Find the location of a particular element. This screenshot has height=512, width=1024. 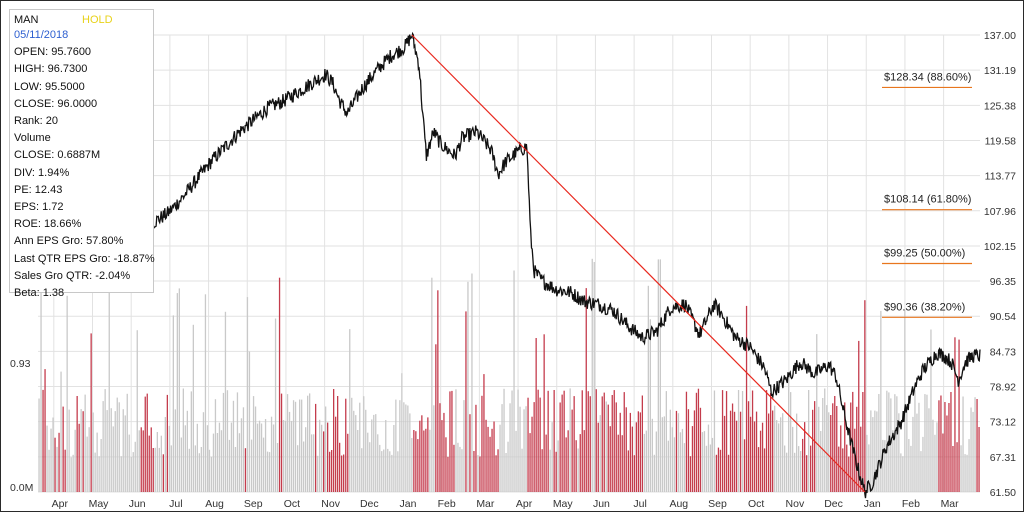

price-tick-label: 131.19 is located at coordinates (1000, 71).